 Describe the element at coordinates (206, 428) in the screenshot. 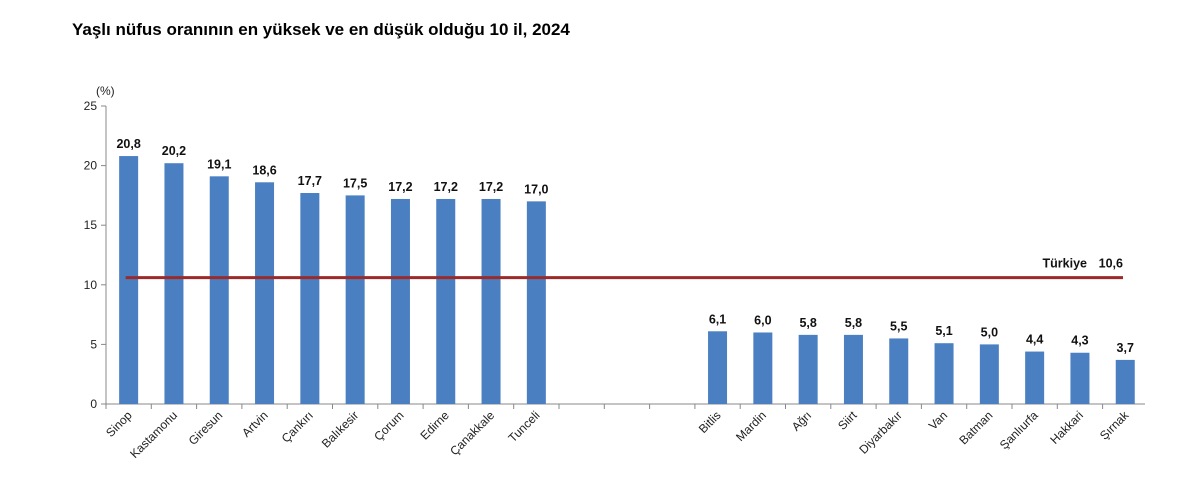

I see `x-tick-label: Giresun` at that location.